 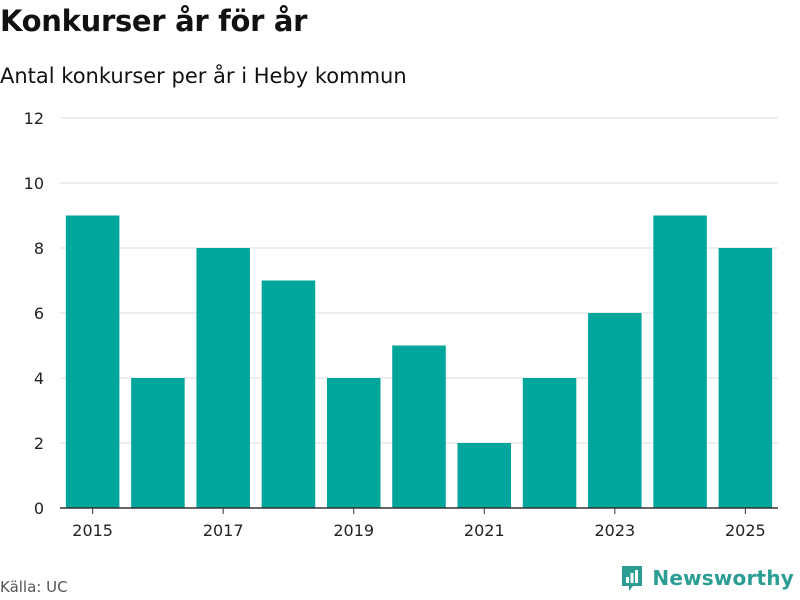 What do you see at coordinates (39, 378) in the screenshot?
I see `y-tick-label: 4` at bounding box center [39, 378].